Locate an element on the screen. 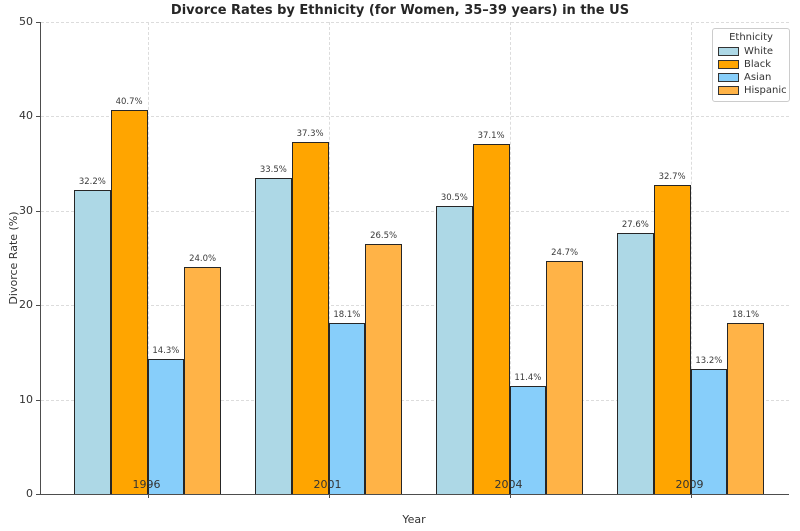 This screenshot has height=531, width=800. bar-black-2004 is located at coordinates (491, 318).